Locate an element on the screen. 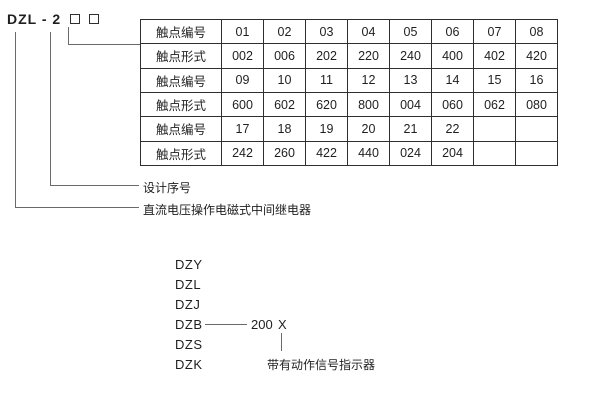 The width and height of the screenshot is (600, 400). table-cell: 080 is located at coordinates (536, 104).